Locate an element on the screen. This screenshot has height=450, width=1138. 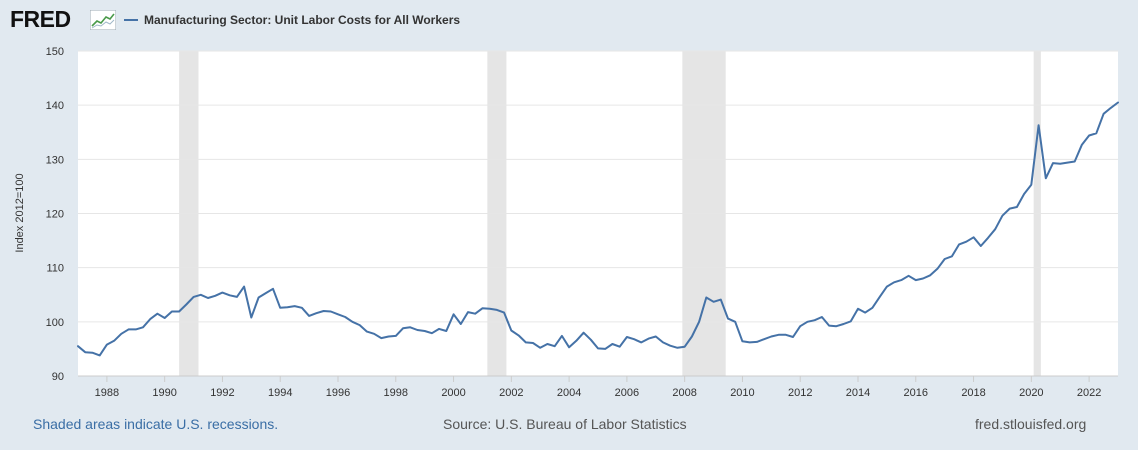
x-tick-label: 1988 is located at coordinates (107, 393).